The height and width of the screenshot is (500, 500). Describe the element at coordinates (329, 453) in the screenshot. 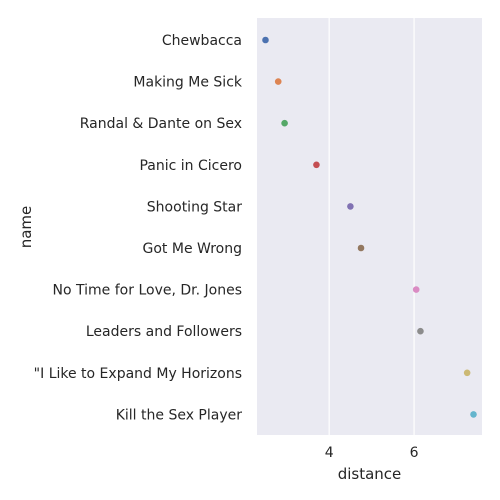

I see `x-tick-label: 4` at that location.